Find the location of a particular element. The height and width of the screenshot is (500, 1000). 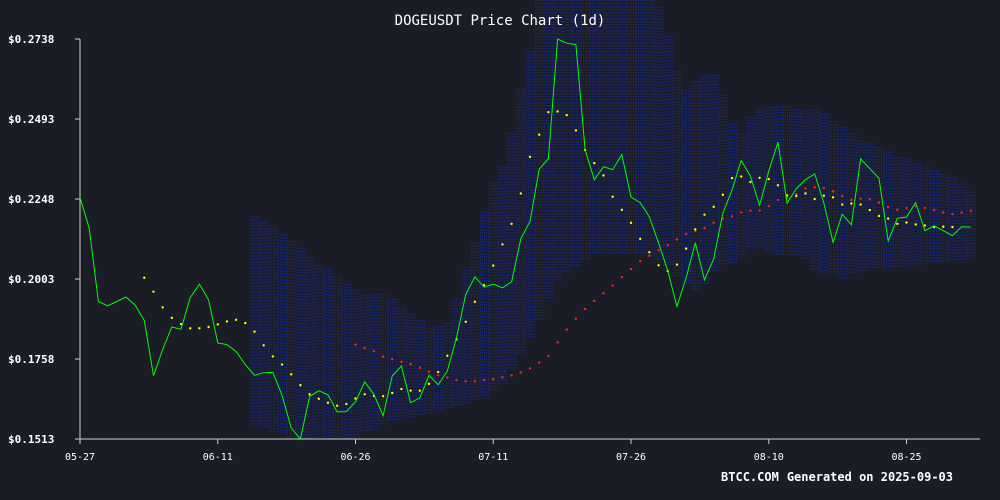

y-tick-label: $0.1758 is located at coordinates (31, 359).